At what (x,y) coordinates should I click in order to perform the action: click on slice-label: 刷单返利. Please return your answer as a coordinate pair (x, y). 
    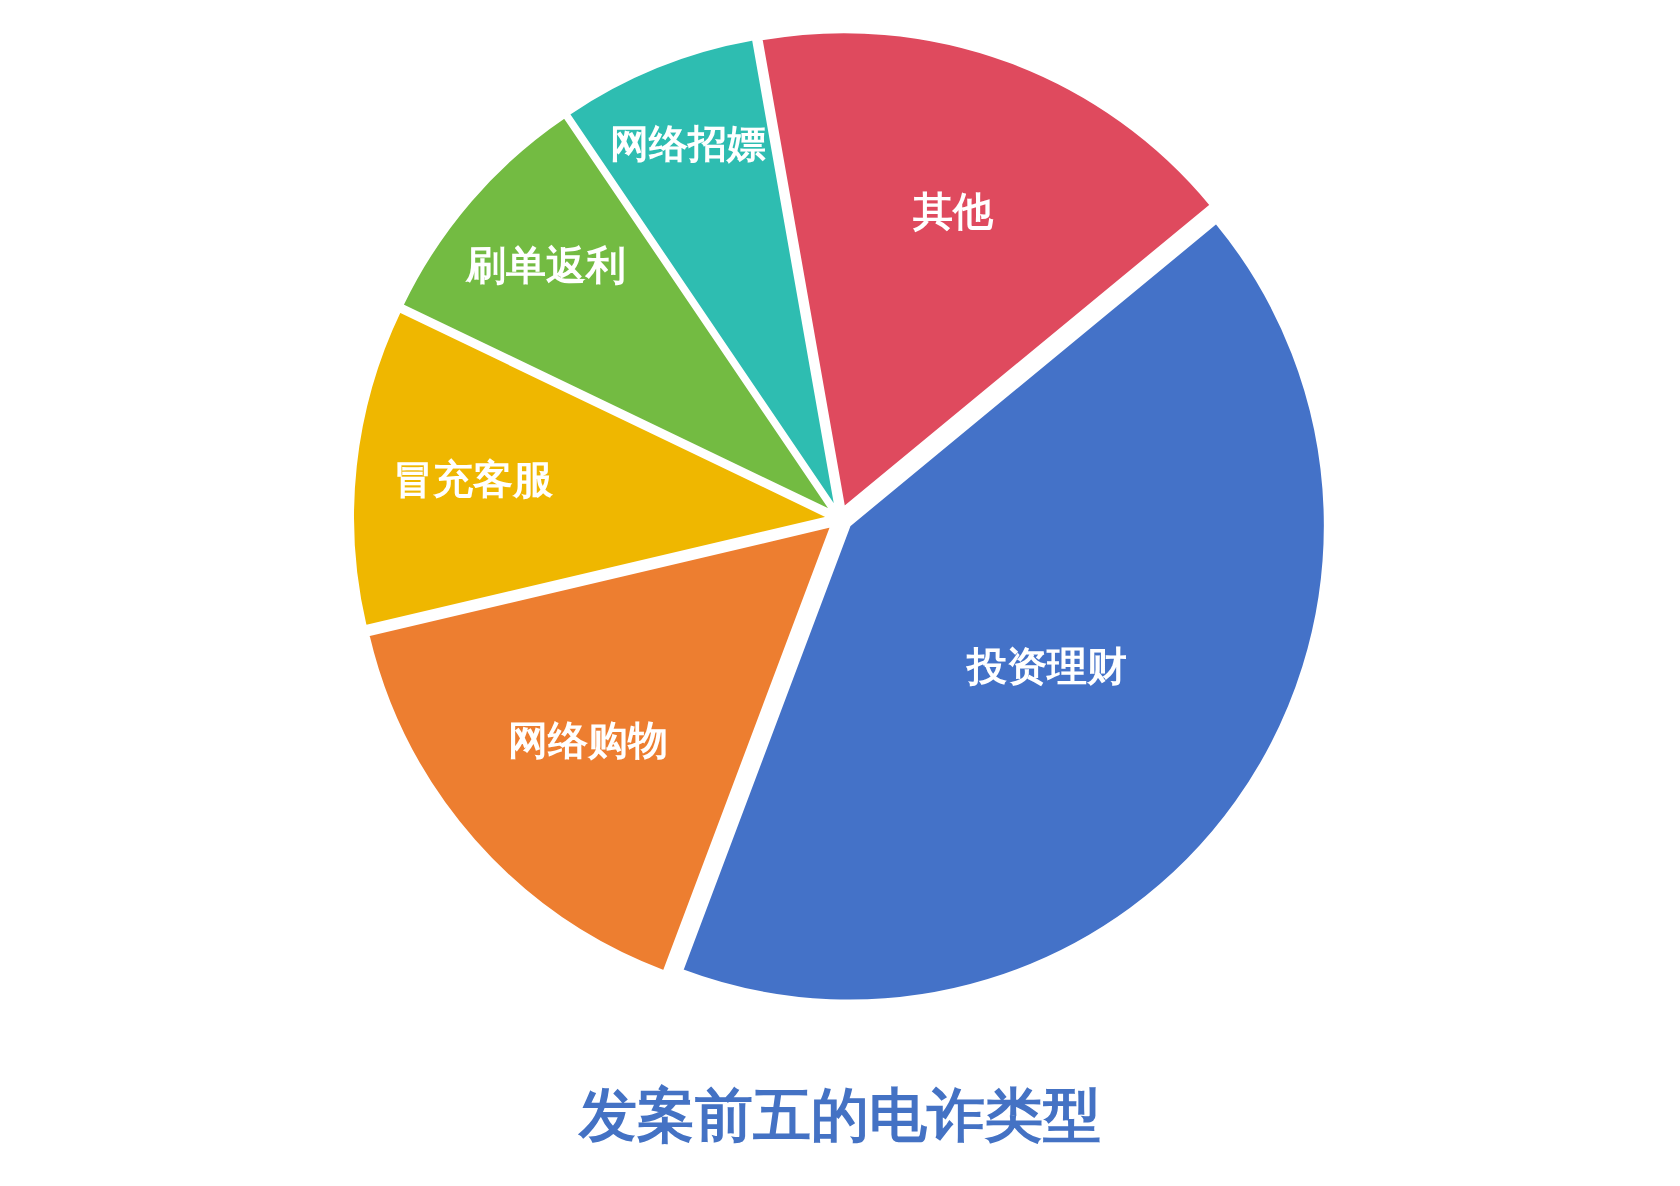
    Looking at the image, I should click on (546, 264).